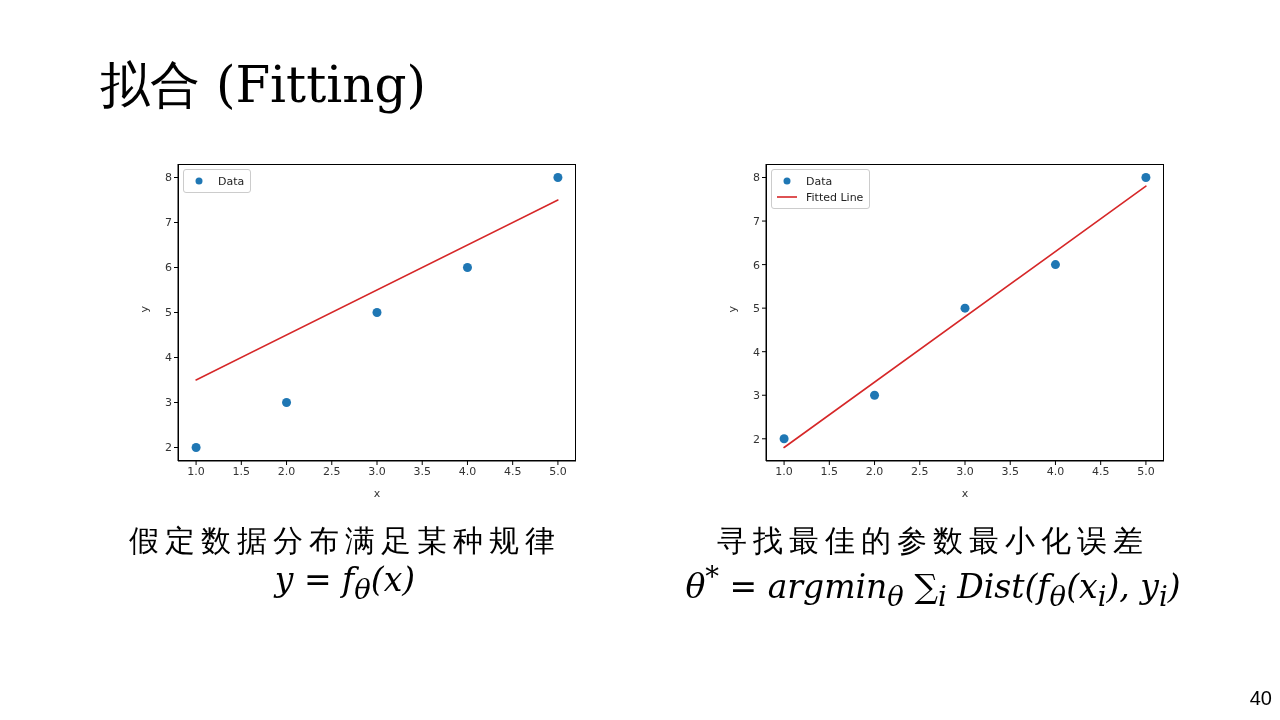 The width and height of the screenshot is (1280, 720). What do you see at coordinates (835, 197) in the screenshot?
I see `legend-label: Fitted Line` at bounding box center [835, 197].